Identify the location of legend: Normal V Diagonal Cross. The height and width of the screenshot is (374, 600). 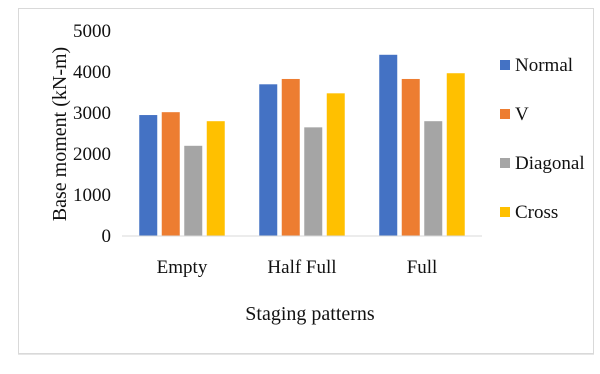
(542, 139).